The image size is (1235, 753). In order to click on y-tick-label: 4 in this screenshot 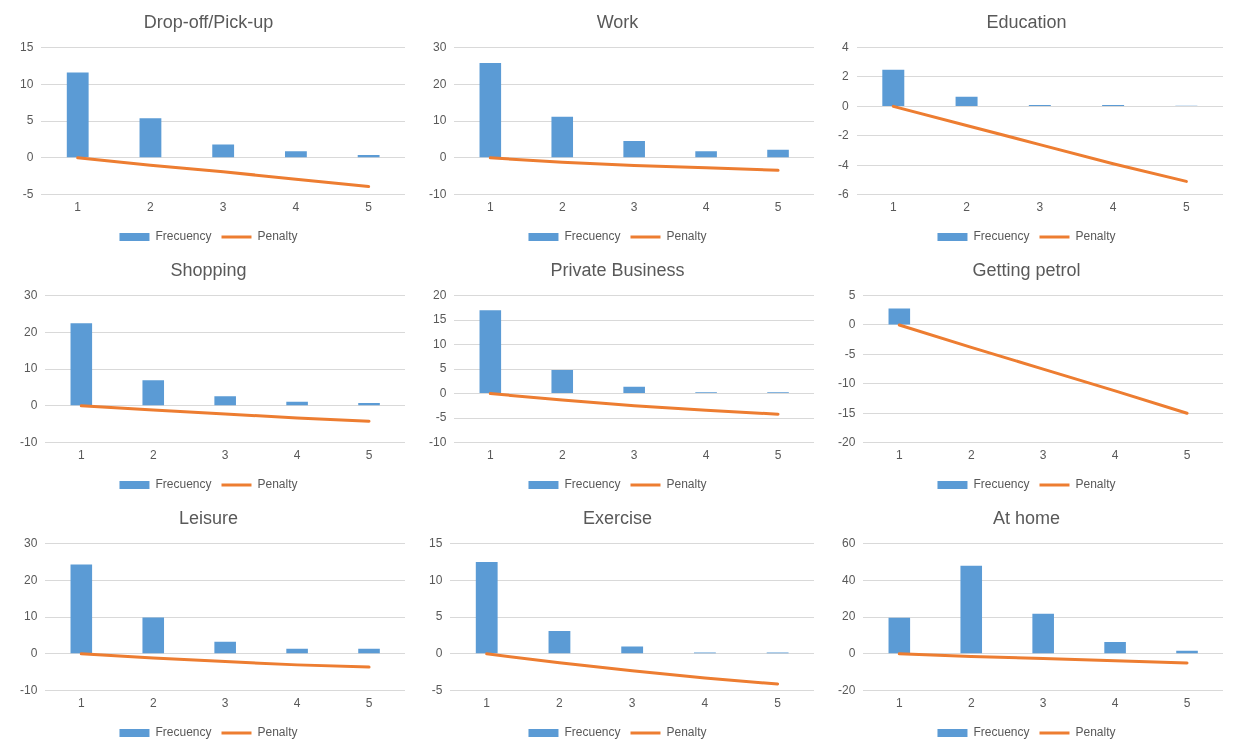, I will do `click(845, 46)`.